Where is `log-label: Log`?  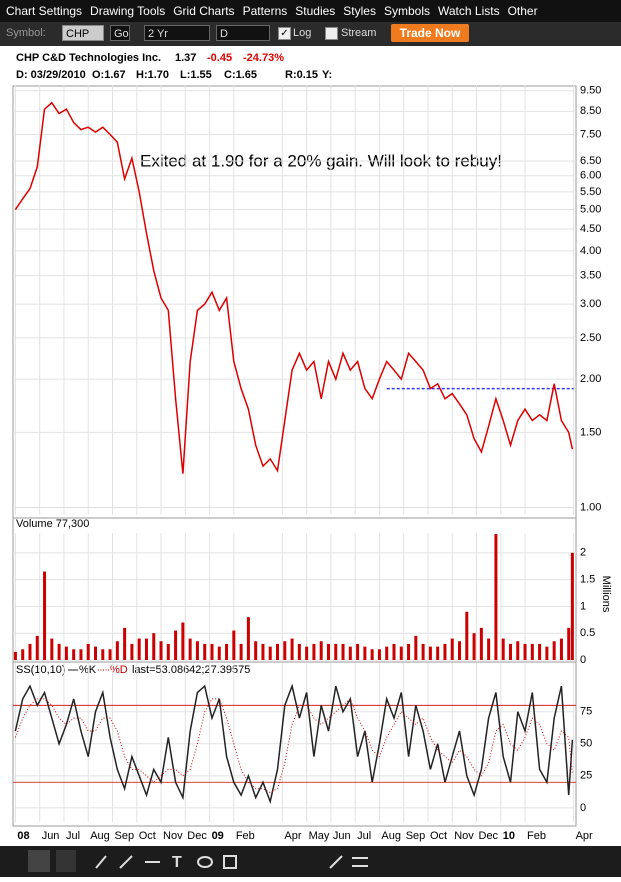
log-label: Log is located at coordinates (302, 33).